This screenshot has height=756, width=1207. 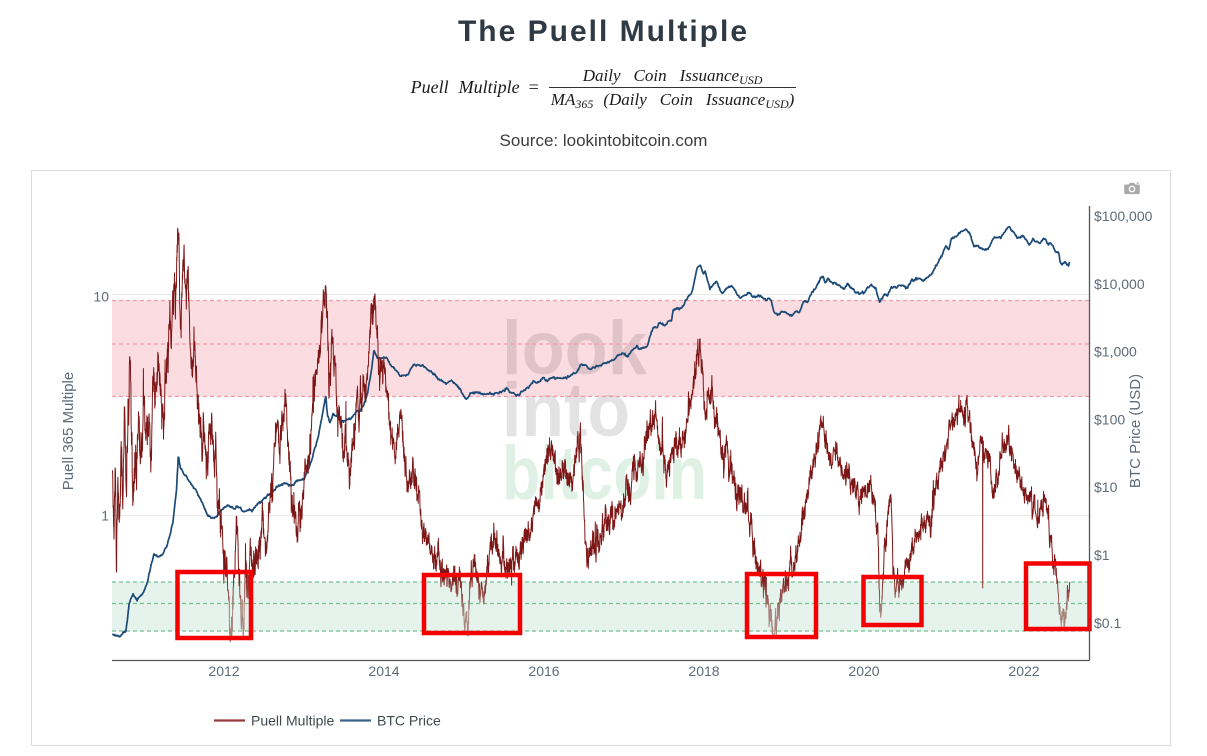 What do you see at coordinates (1102, 555) in the screenshot?
I see `svg-text: $1` at bounding box center [1102, 555].